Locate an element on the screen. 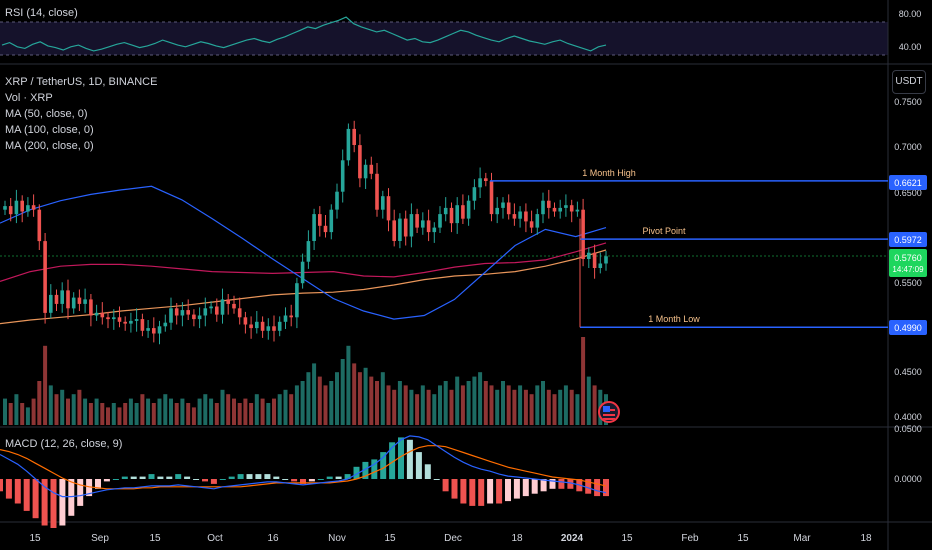 The height and width of the screenshot is (550, 932). level-label-high-bg is located at coordinates (908, 182).